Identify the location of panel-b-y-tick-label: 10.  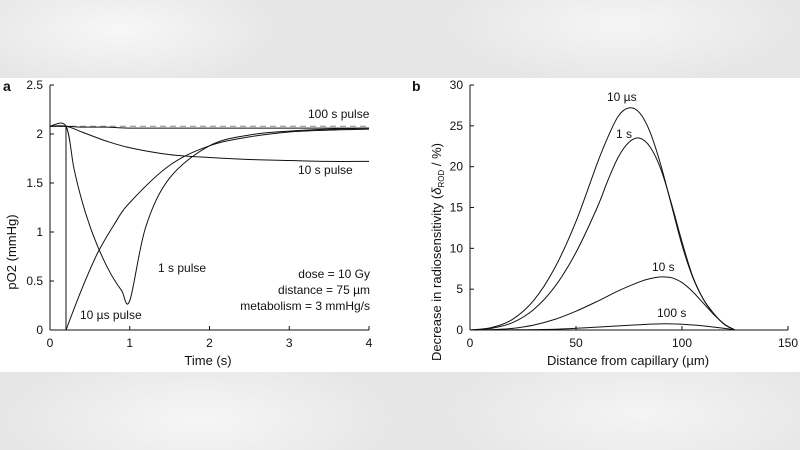
(457, 248).